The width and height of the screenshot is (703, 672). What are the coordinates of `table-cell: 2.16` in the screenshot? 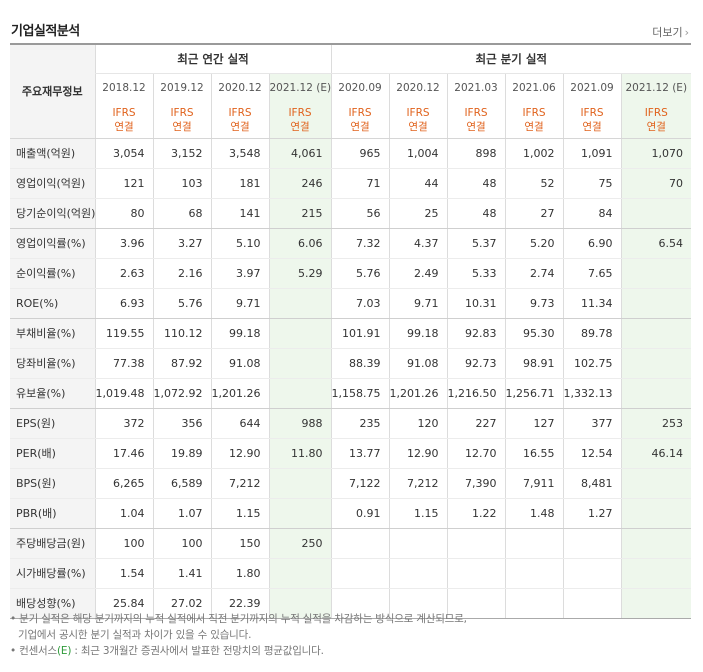 It's located at (181, 273).